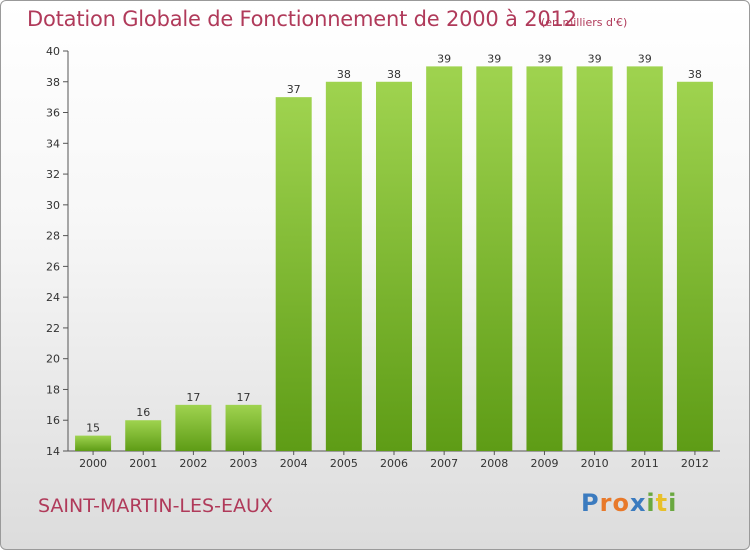 This screenshot has width=750, height=550. I want to click on y-tick-label: 14, so click(53, 451).